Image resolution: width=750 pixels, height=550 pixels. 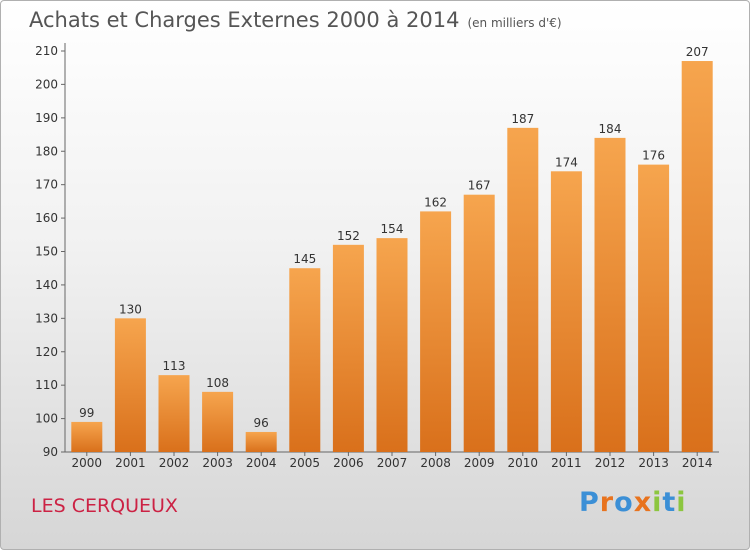 What do you see at coordinates (46, 419) in the screenshot?
I see `y-tick-label: 100` at bounding box center [46, 419].